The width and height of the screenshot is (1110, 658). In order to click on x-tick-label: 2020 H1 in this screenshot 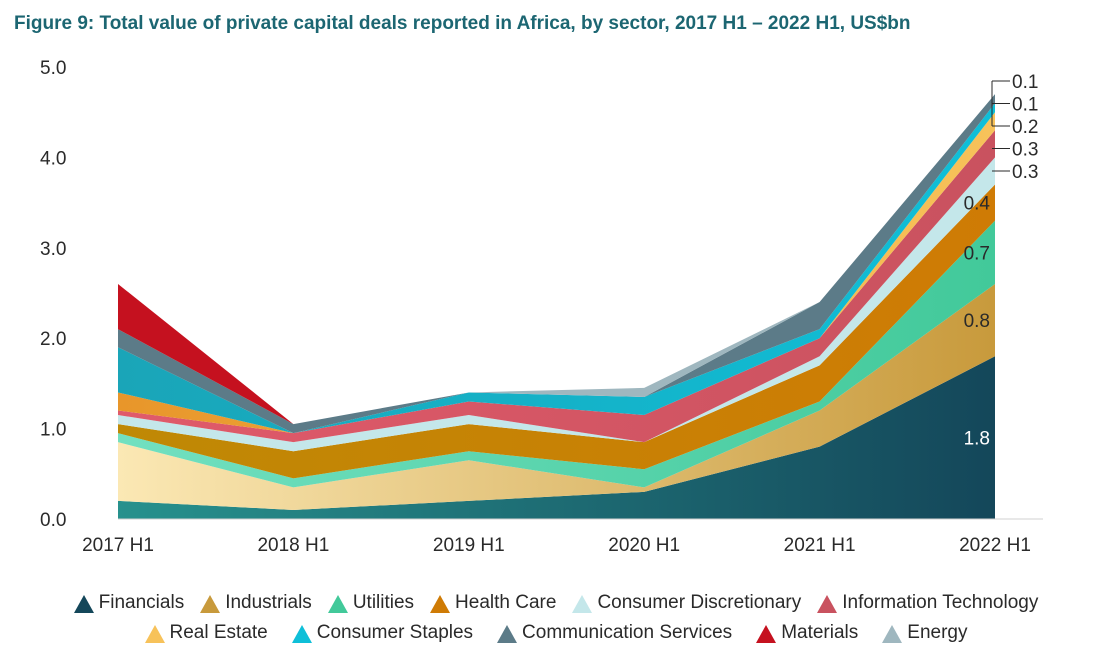, I will do `click(644, 545)`.